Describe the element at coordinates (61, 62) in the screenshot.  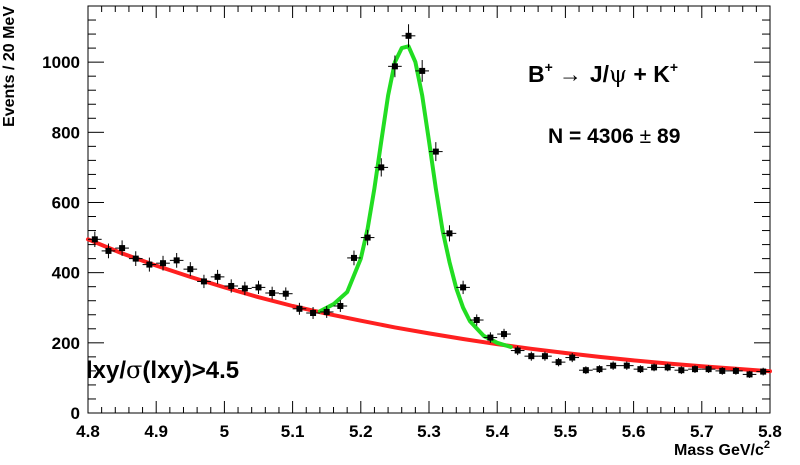
I see `y-tick-label: 1000` at that location.